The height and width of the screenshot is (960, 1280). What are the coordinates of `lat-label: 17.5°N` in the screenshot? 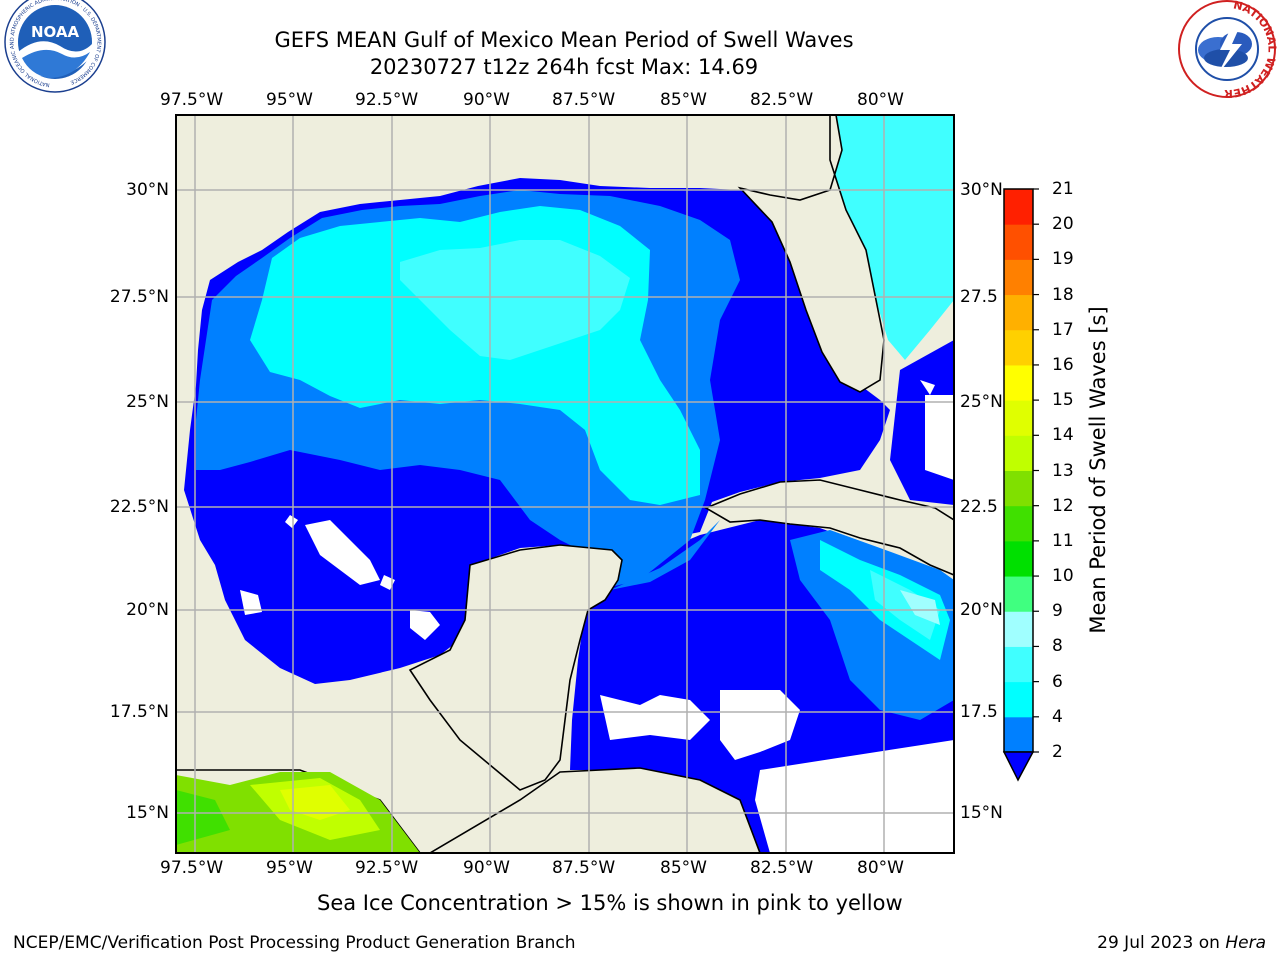 It's located at (139, 712).